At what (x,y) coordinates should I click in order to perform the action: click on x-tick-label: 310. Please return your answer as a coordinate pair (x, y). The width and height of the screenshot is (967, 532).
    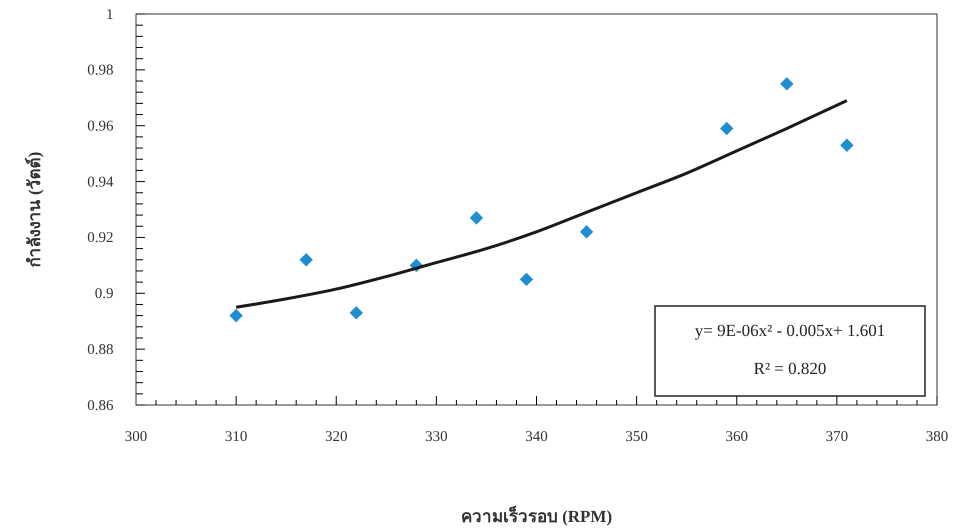
    Looking at the image, I should click on (236, 437).